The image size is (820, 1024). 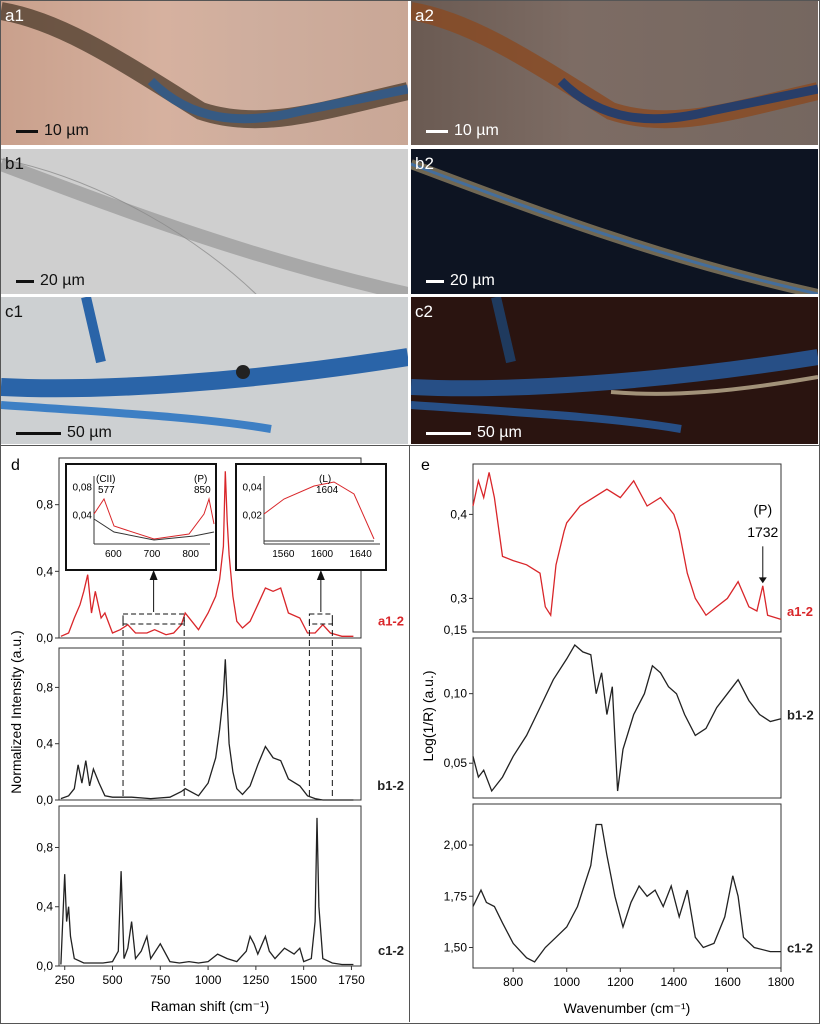 What do you see at coordinates (456, 896) in the screenshot?
I see `y-tick-label: 1,75` at bounding box center [456, 896].